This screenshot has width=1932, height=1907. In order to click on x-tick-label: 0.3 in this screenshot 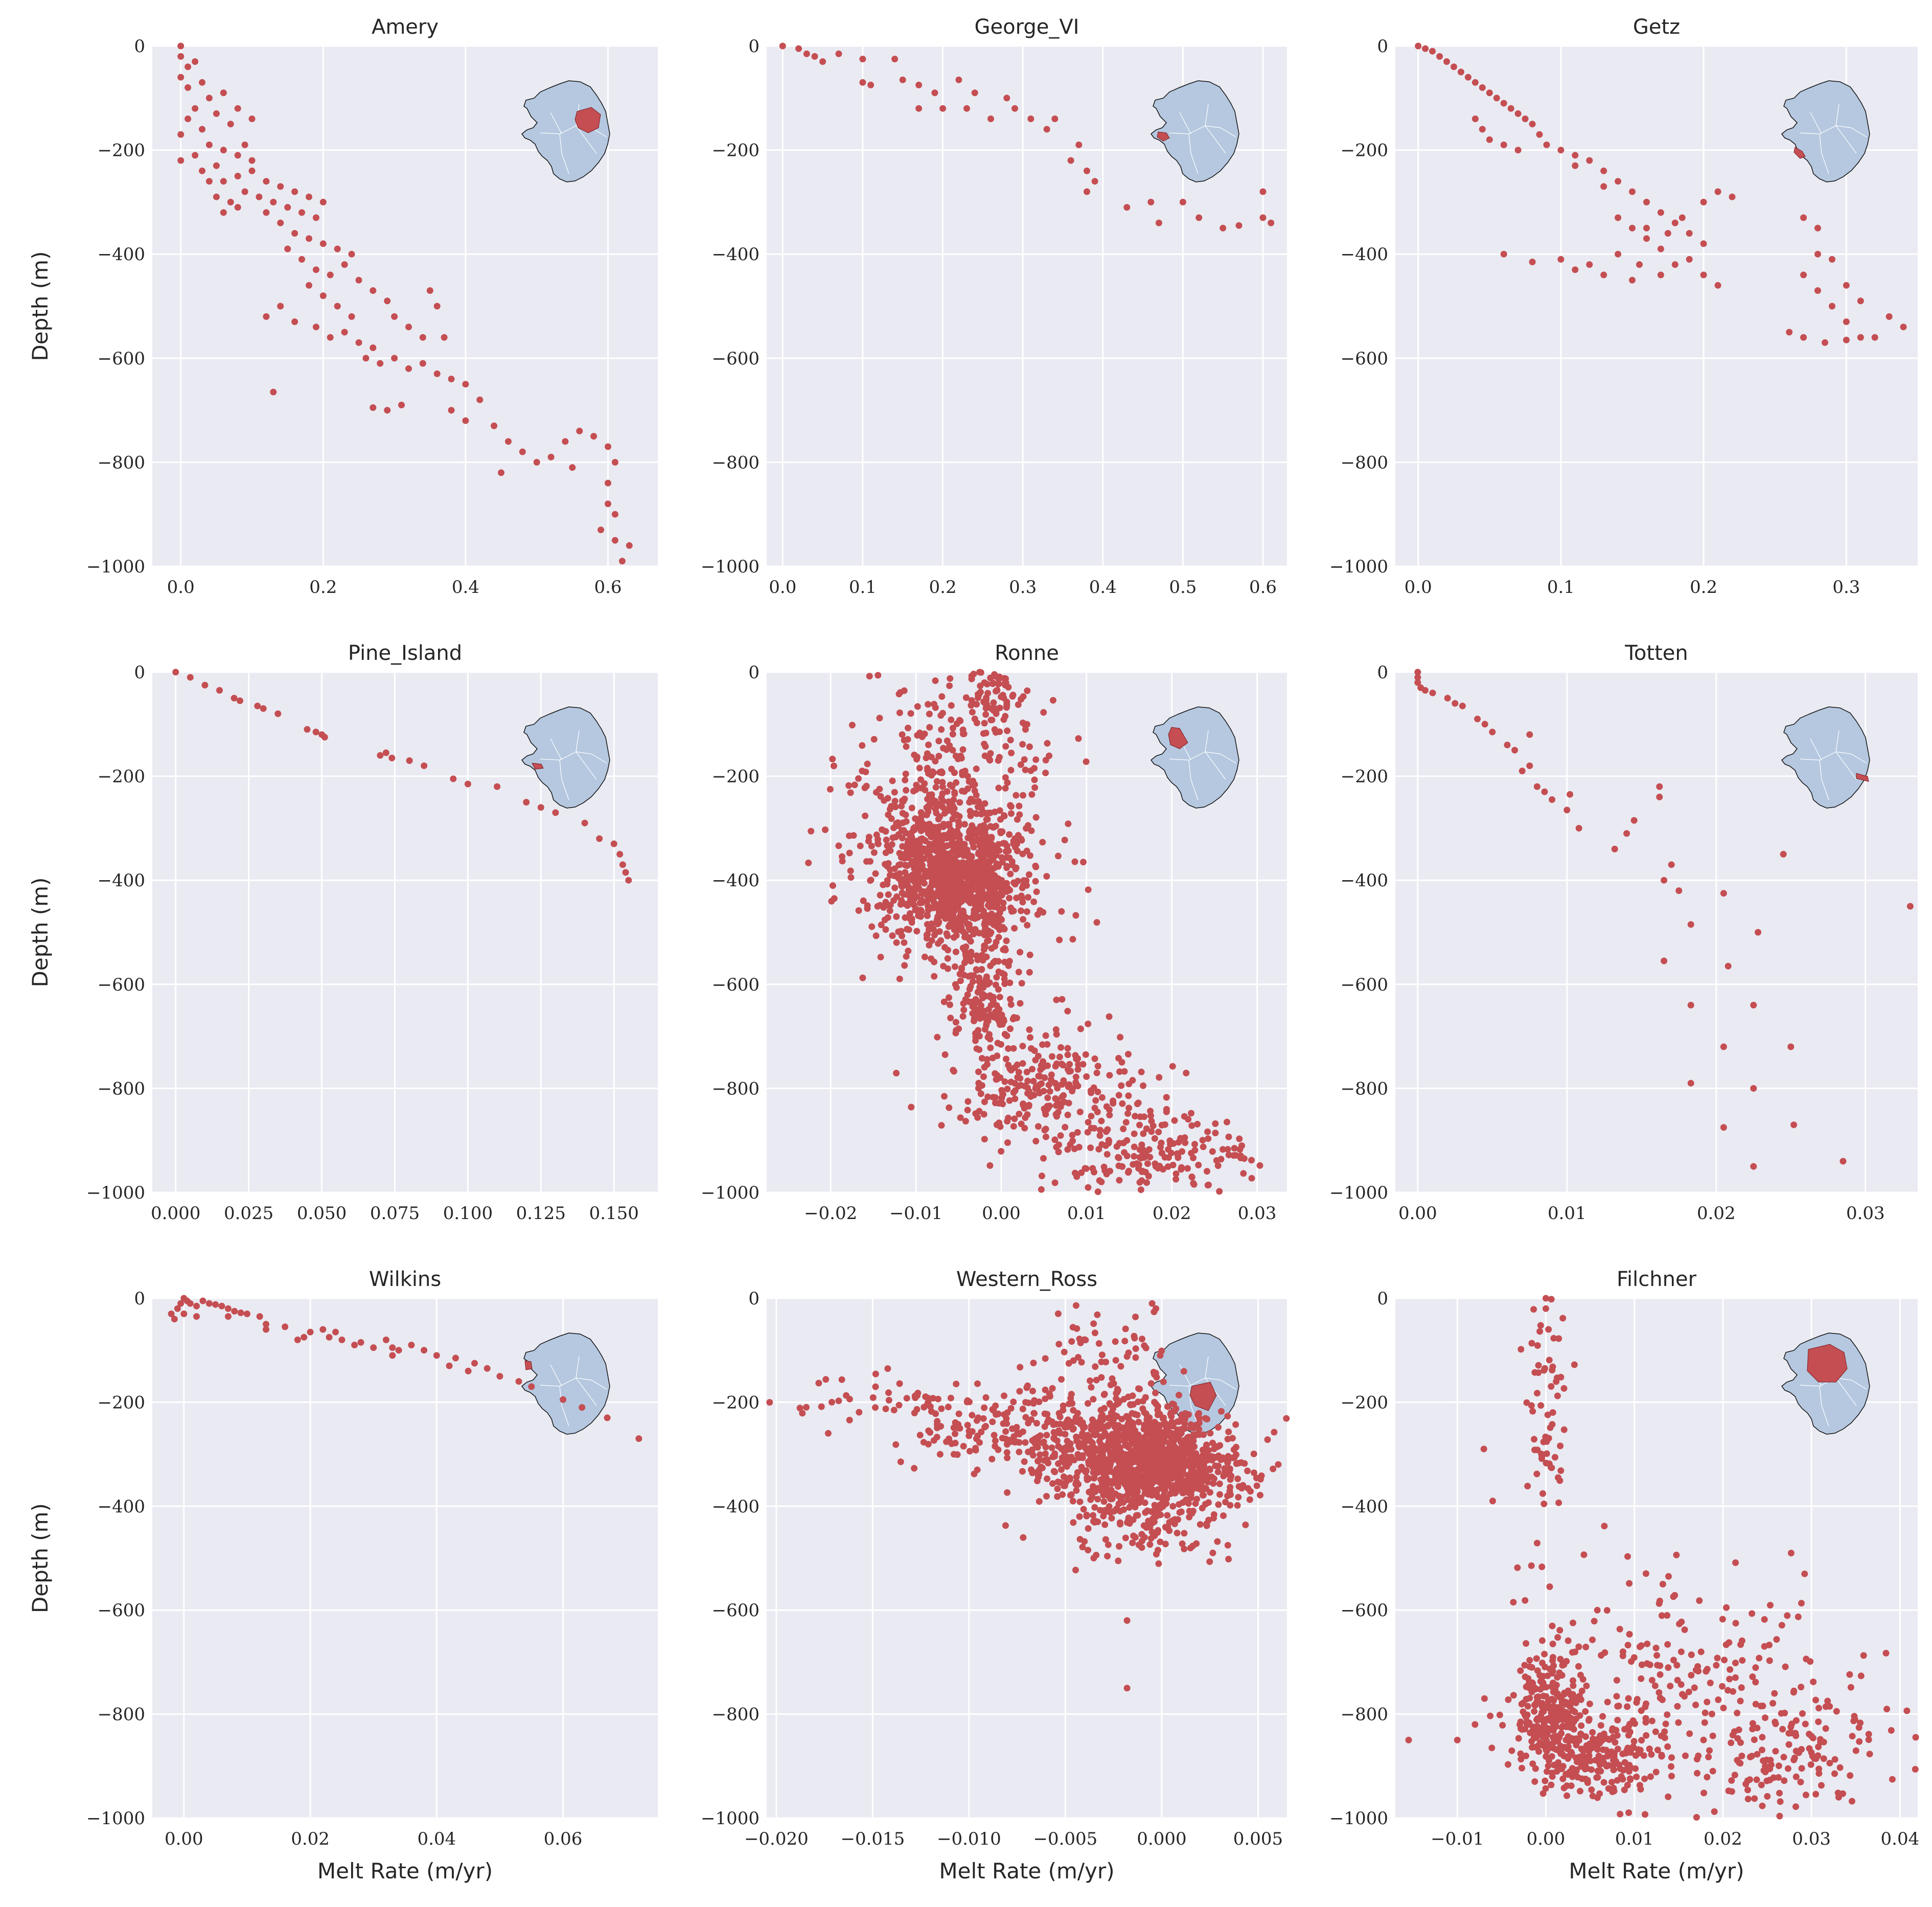, I will do `click(1846, 588)`.